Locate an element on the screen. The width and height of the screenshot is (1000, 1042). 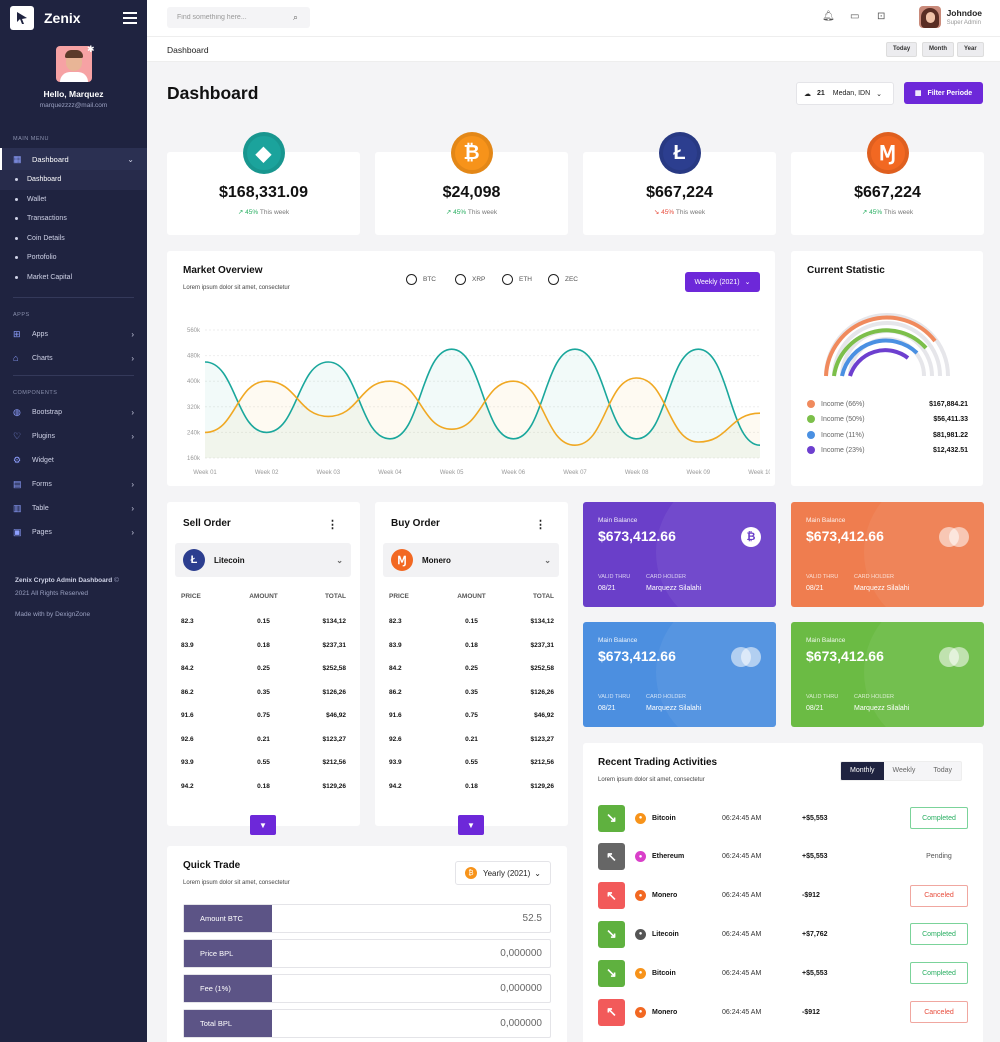
chat-icon: ▭ is located at coordinates (855, 16).